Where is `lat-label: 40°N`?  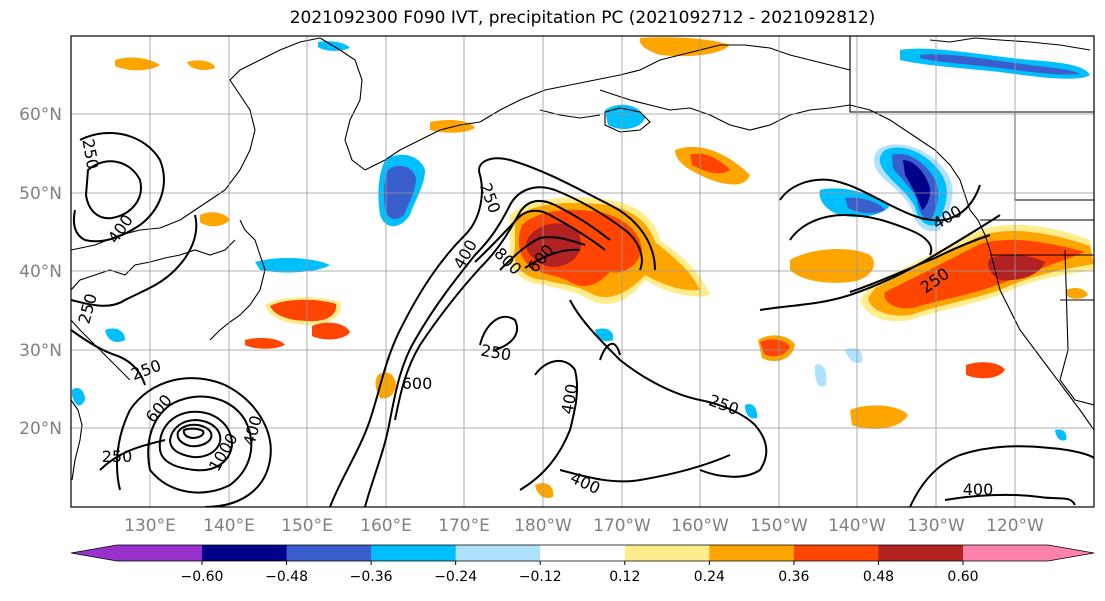
lat-label: 40°N is located at coordinates (40, 272).